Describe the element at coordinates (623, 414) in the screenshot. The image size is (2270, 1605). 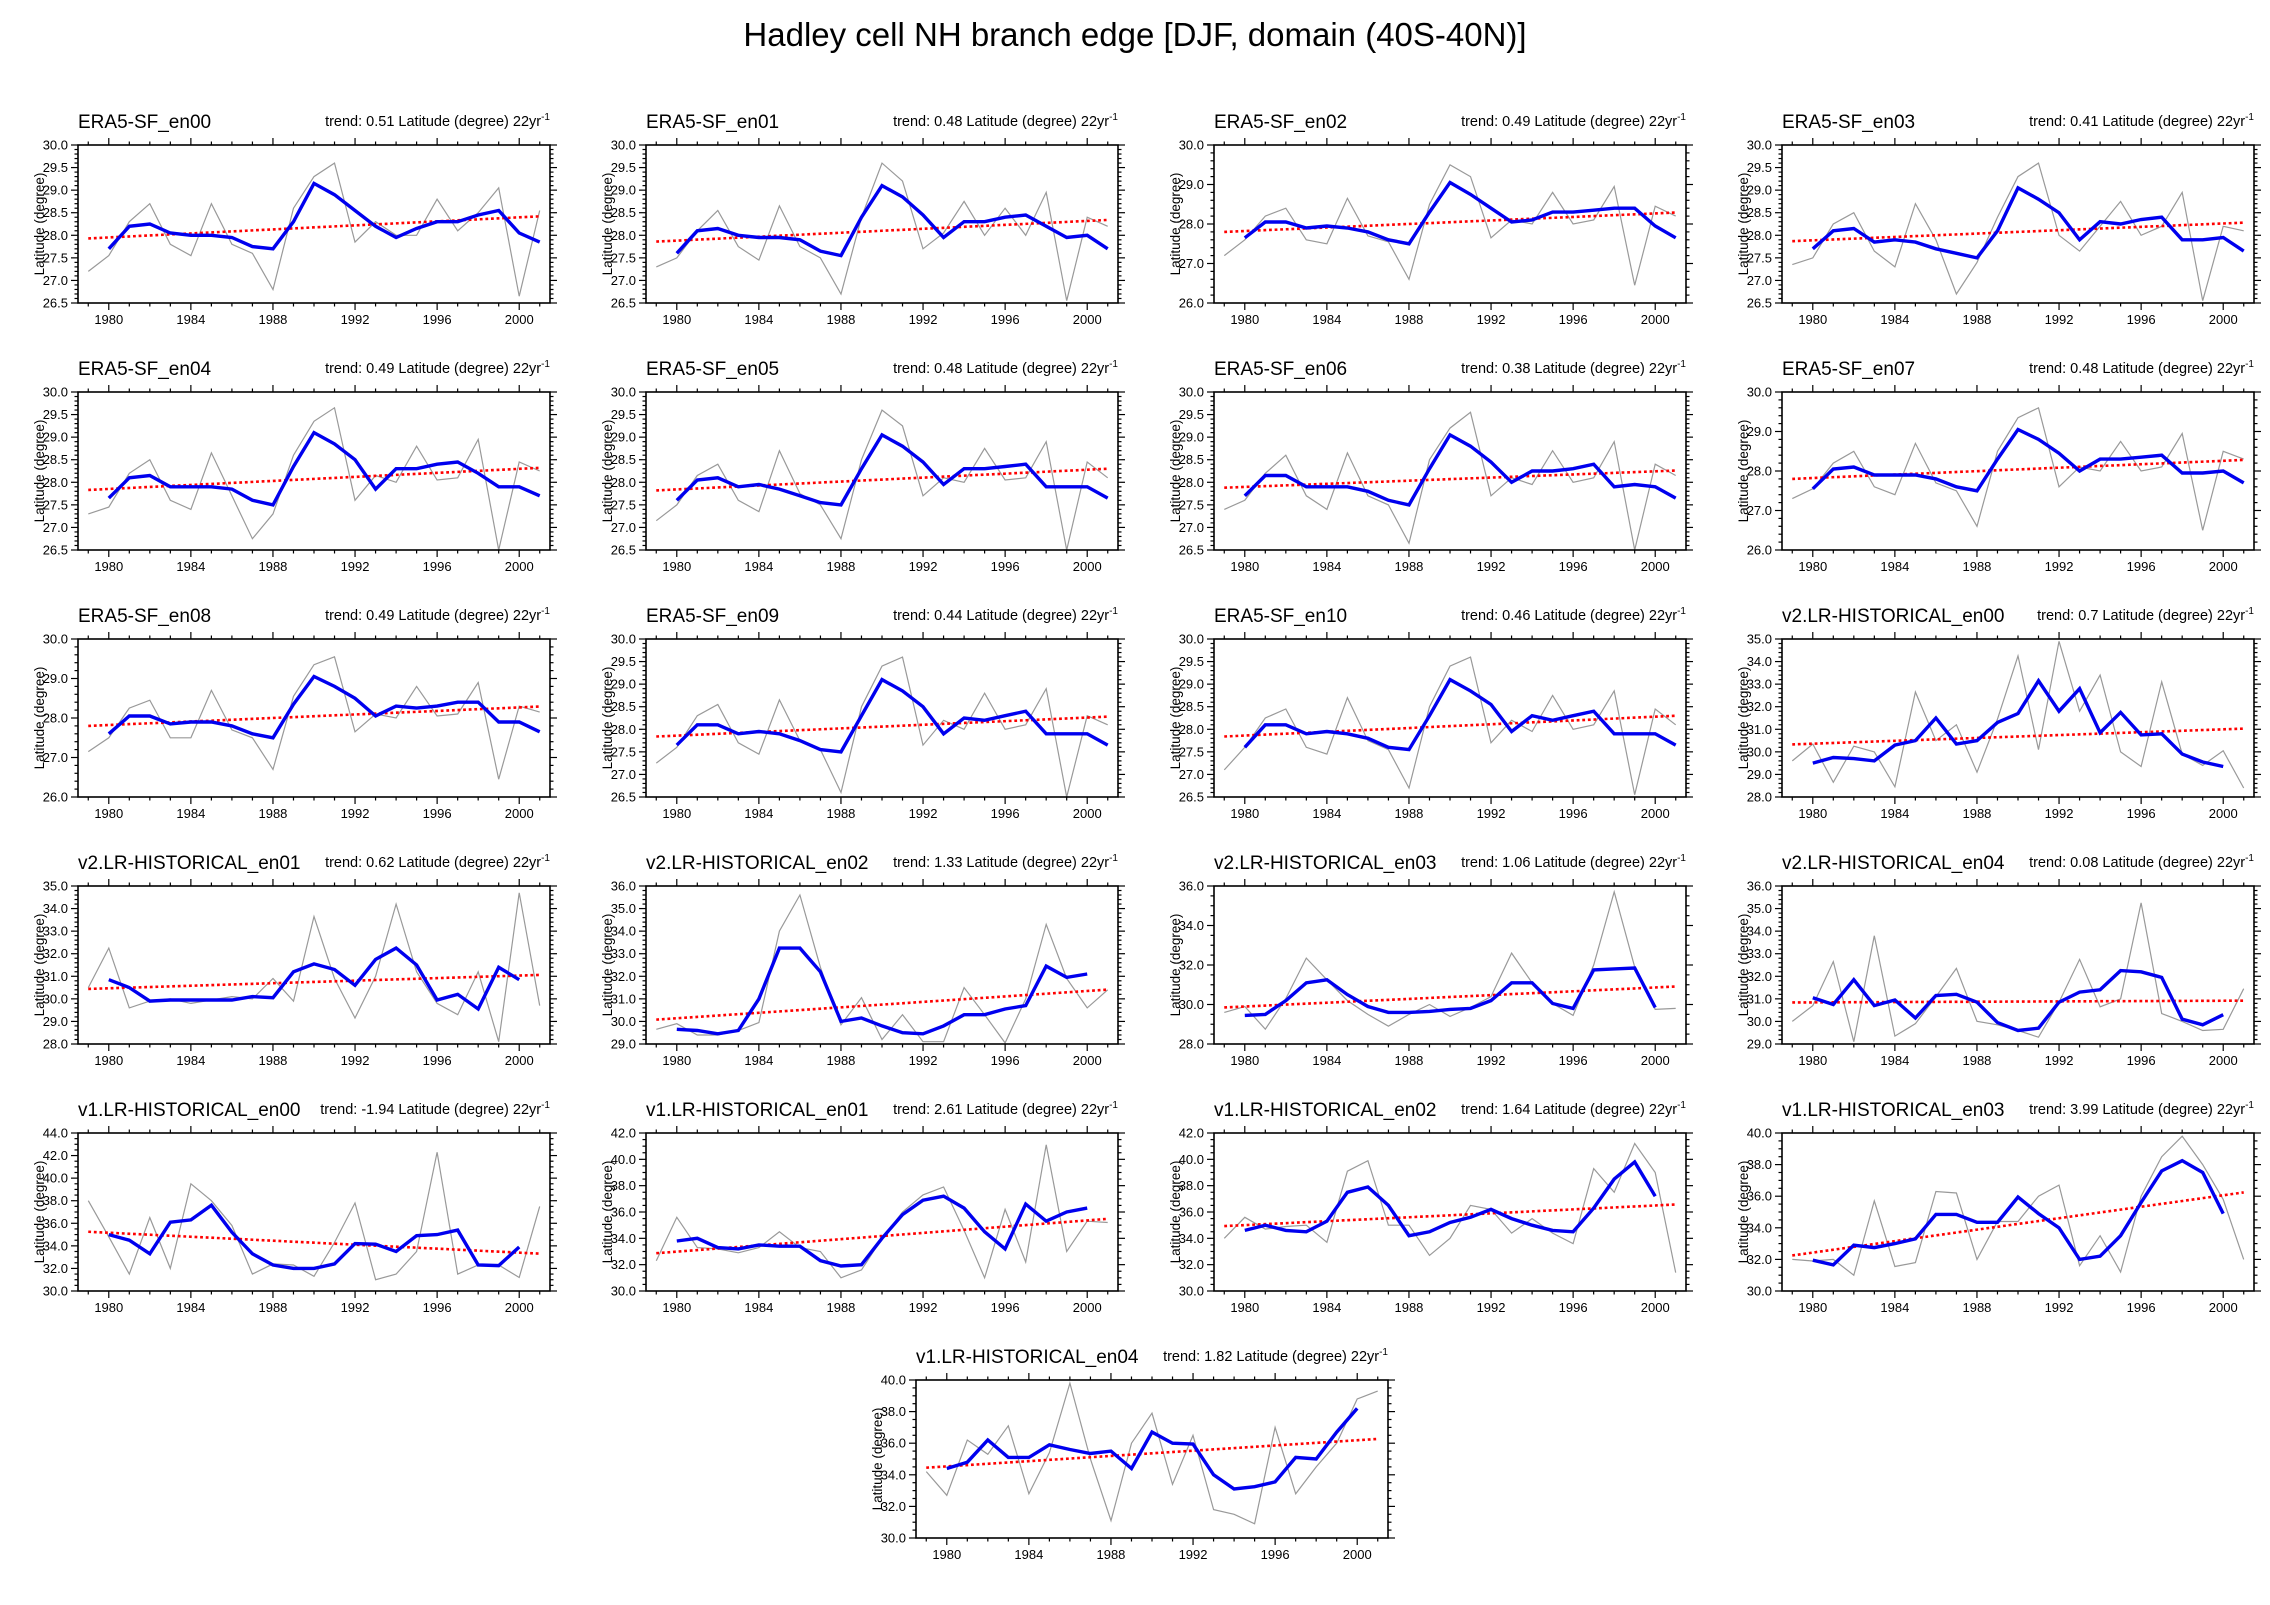
I see `y-tick-label: 29.5` at that location.